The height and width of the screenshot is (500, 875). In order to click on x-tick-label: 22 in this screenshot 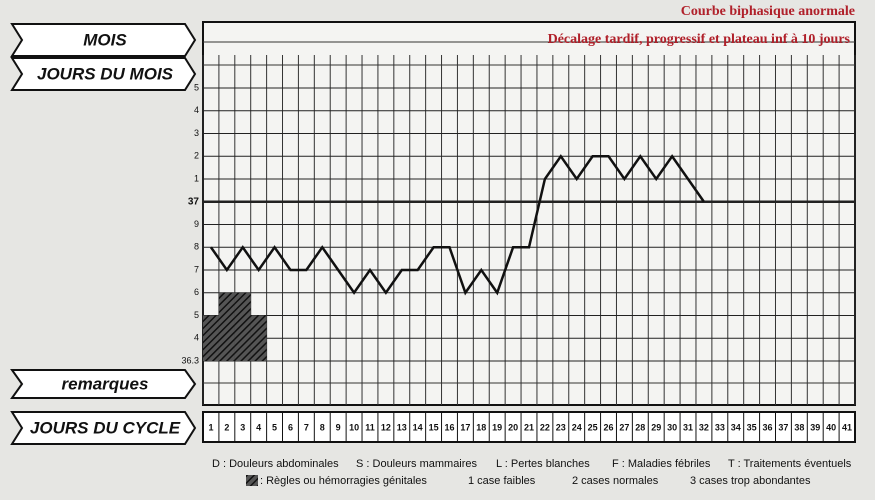, I will do `click(545, 427)`.